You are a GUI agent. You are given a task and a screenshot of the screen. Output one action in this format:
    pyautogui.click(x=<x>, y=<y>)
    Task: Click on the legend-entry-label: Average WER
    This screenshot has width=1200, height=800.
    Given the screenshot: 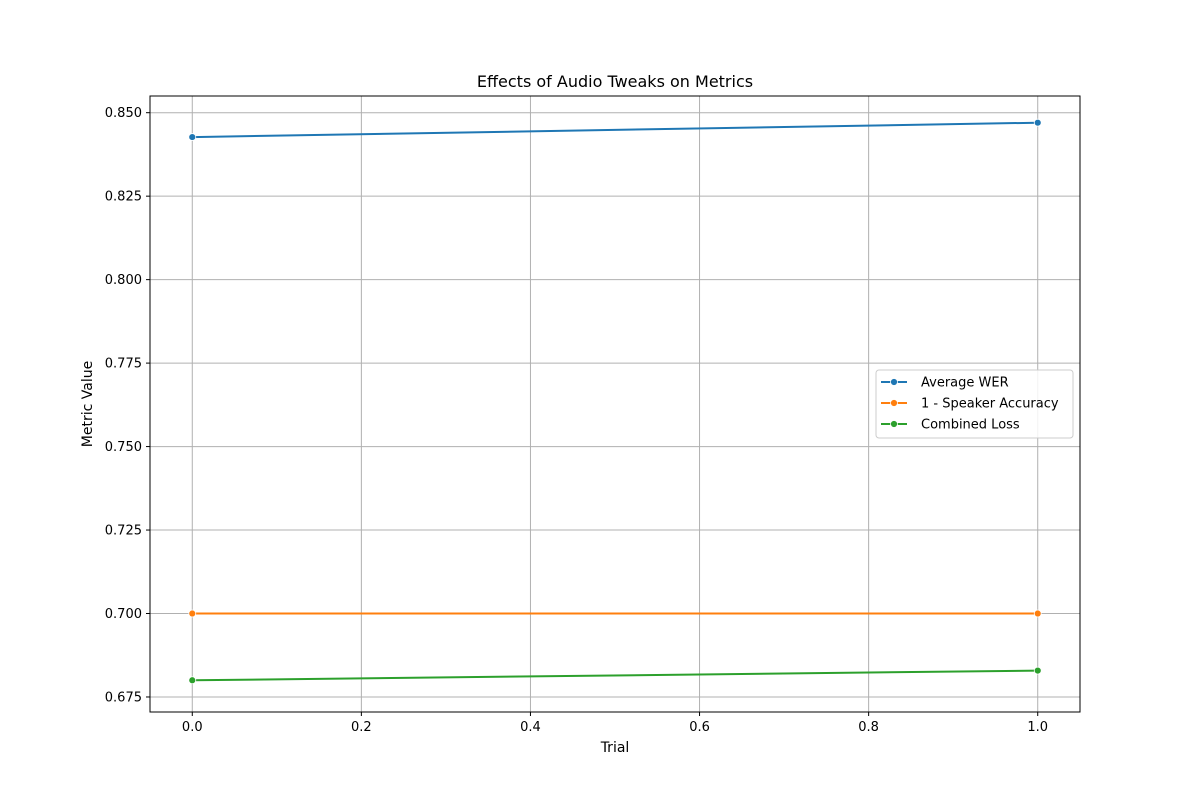 What is the action you would take?
    pyautogui.click(x=965, y=383)
    